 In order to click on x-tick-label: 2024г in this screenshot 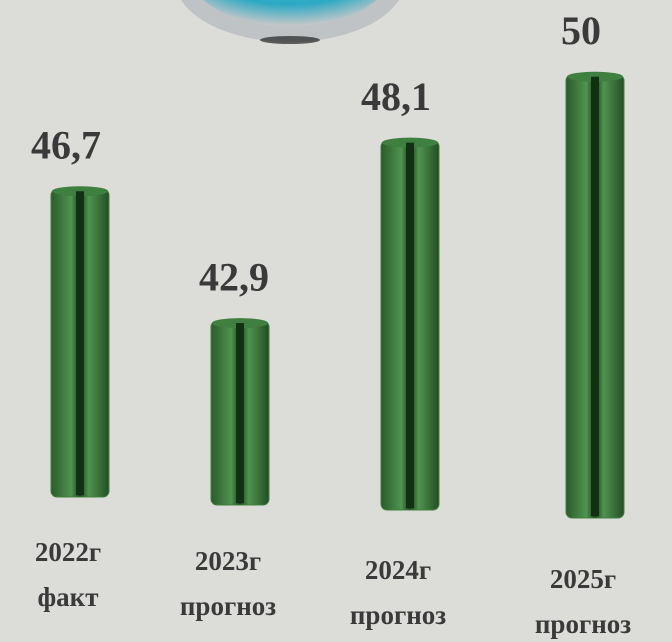, I will do `click(398, 570)`.